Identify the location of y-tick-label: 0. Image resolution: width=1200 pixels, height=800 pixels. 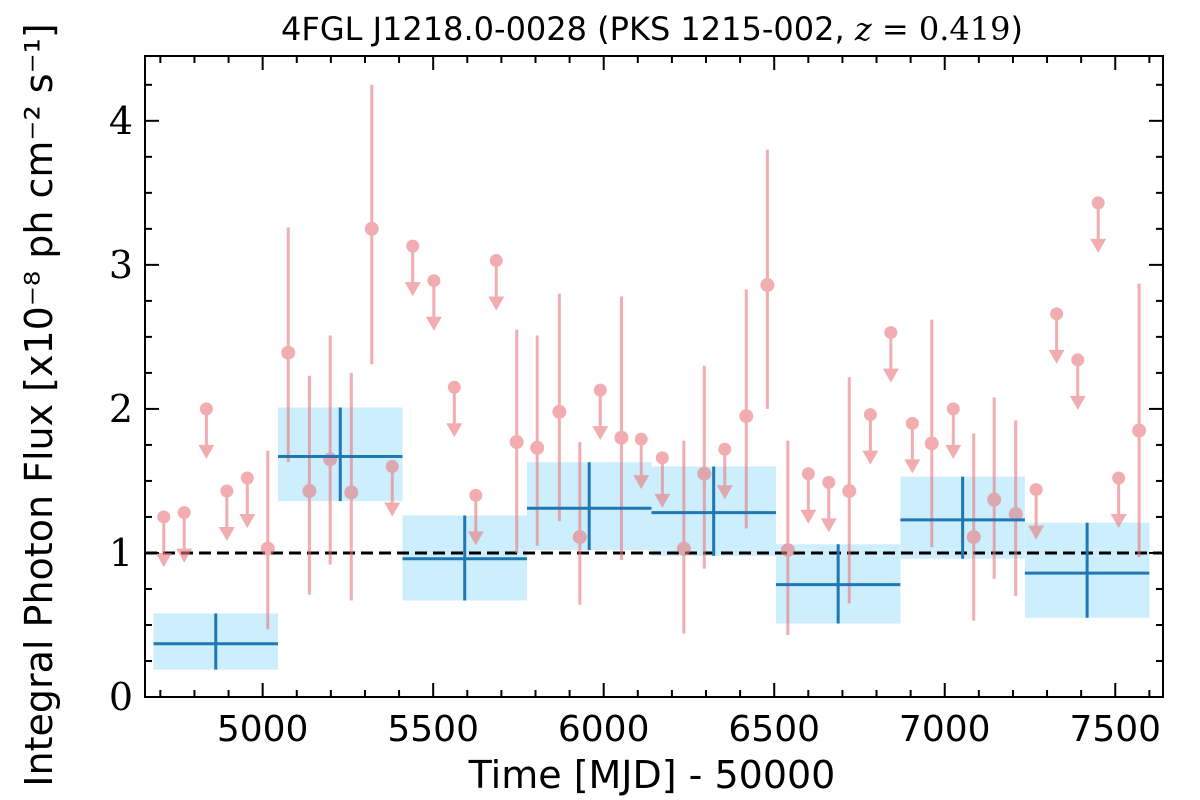
(121, 697).